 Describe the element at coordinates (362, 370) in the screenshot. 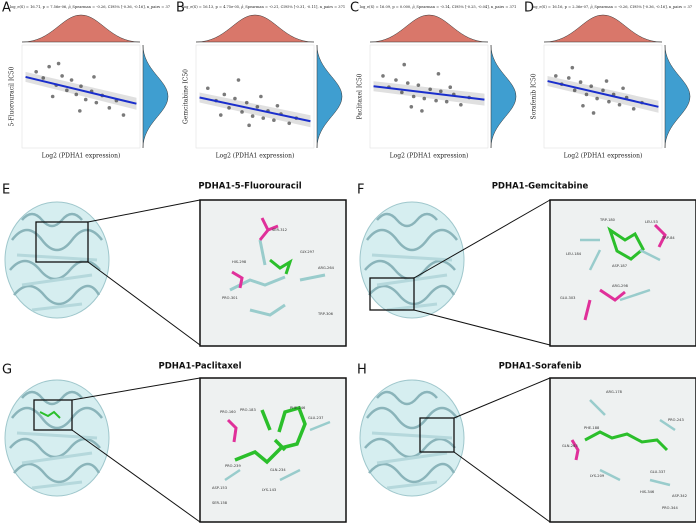

I see `panel-letter: H` at that location.